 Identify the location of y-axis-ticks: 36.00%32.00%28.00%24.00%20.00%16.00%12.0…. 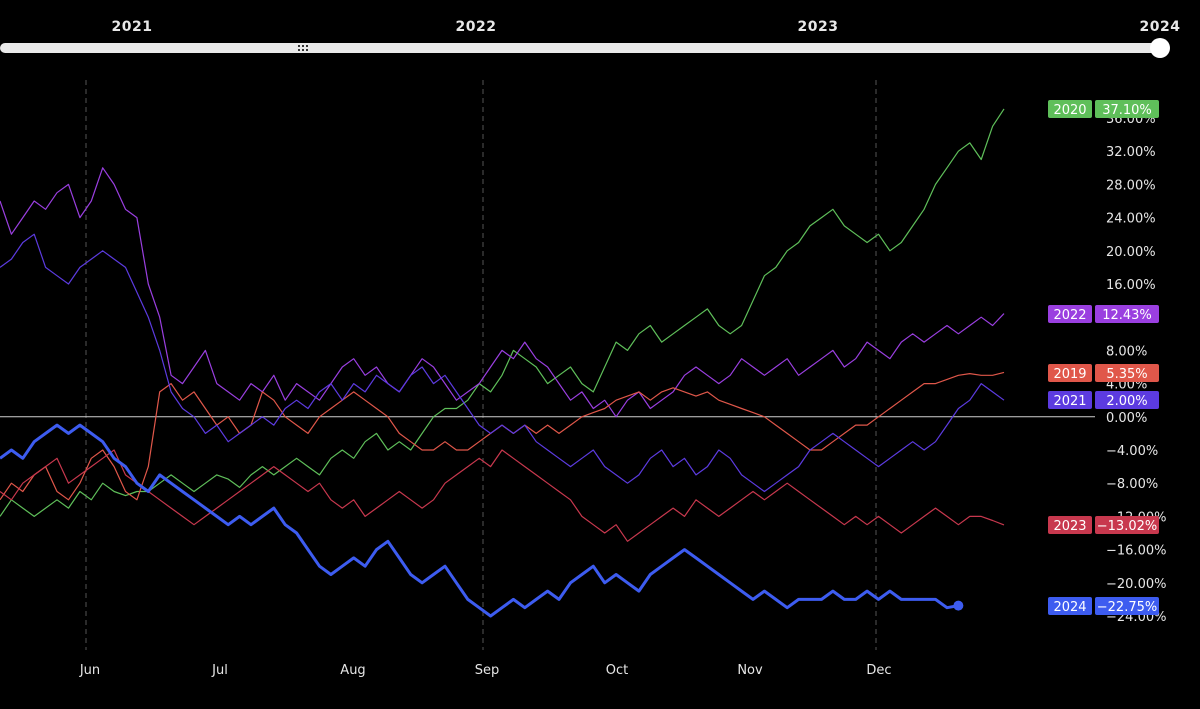
(1136, 368).